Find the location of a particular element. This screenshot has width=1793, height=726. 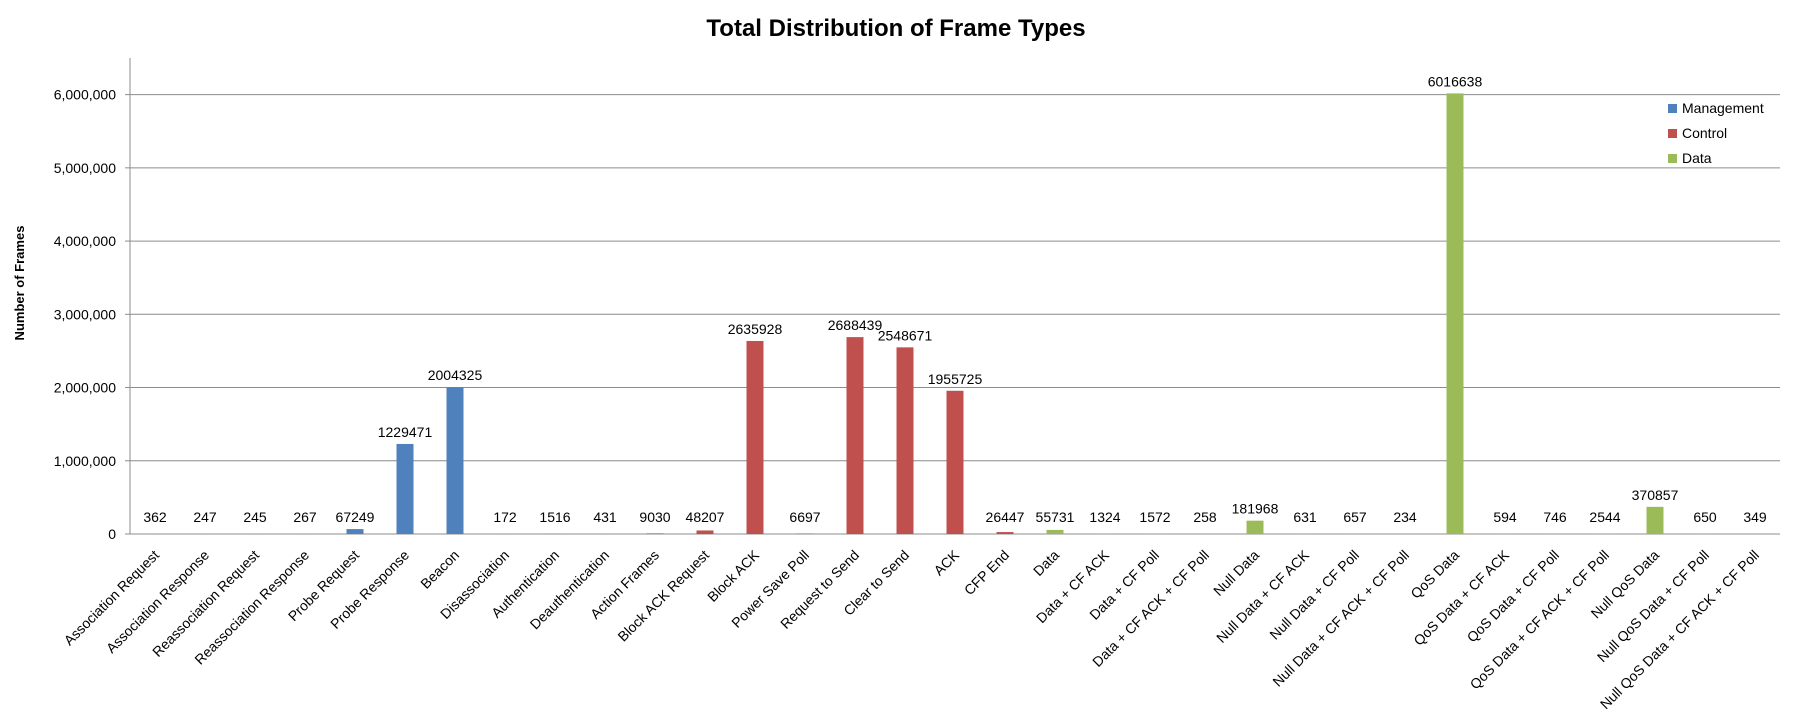

data-label: 1955725 is located at coordinates (955, 379).